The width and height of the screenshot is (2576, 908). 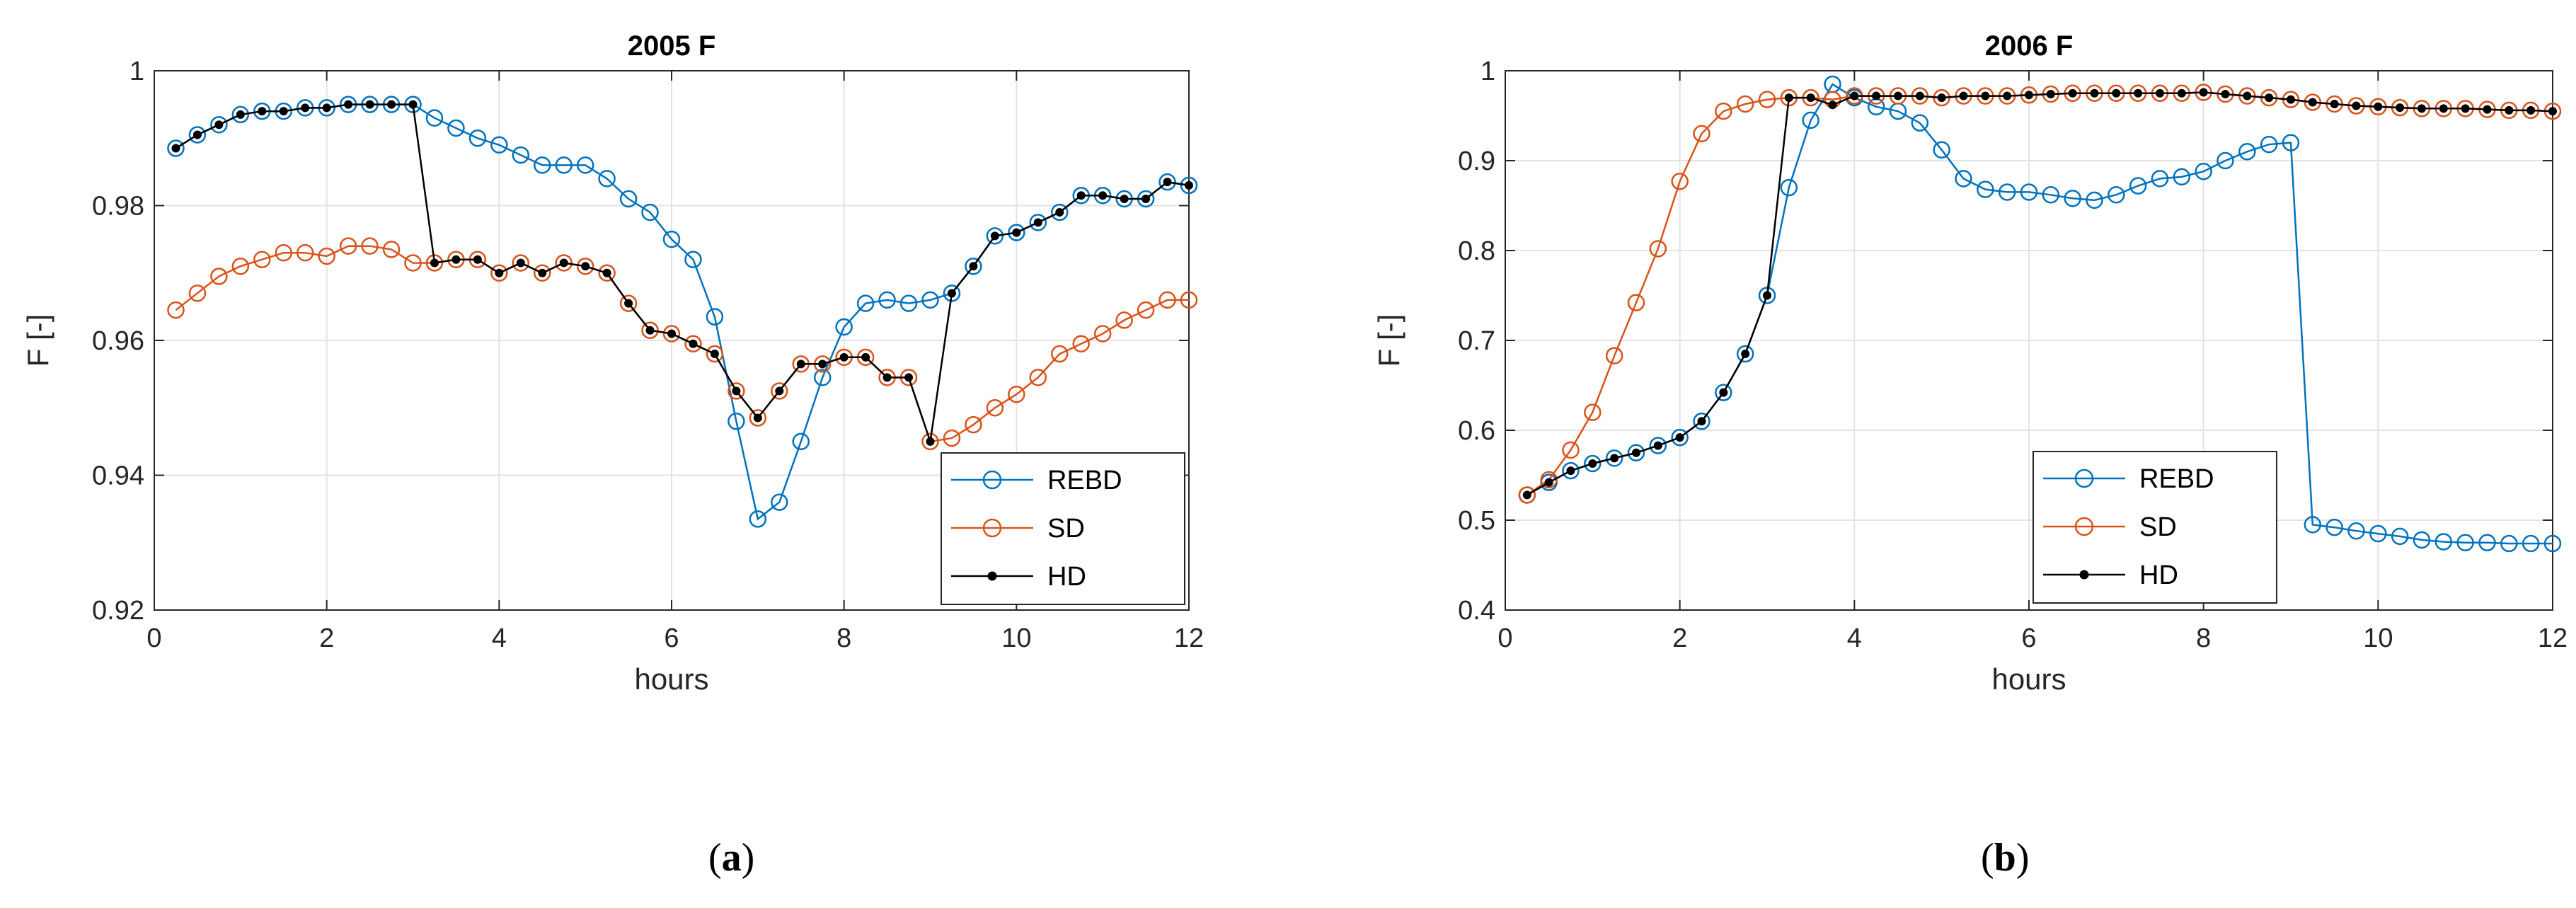 What do you see at coordinates (1487, 71) in the screenshot?
I see `y-tick-label: 1` at bounding box center [1487, 71].